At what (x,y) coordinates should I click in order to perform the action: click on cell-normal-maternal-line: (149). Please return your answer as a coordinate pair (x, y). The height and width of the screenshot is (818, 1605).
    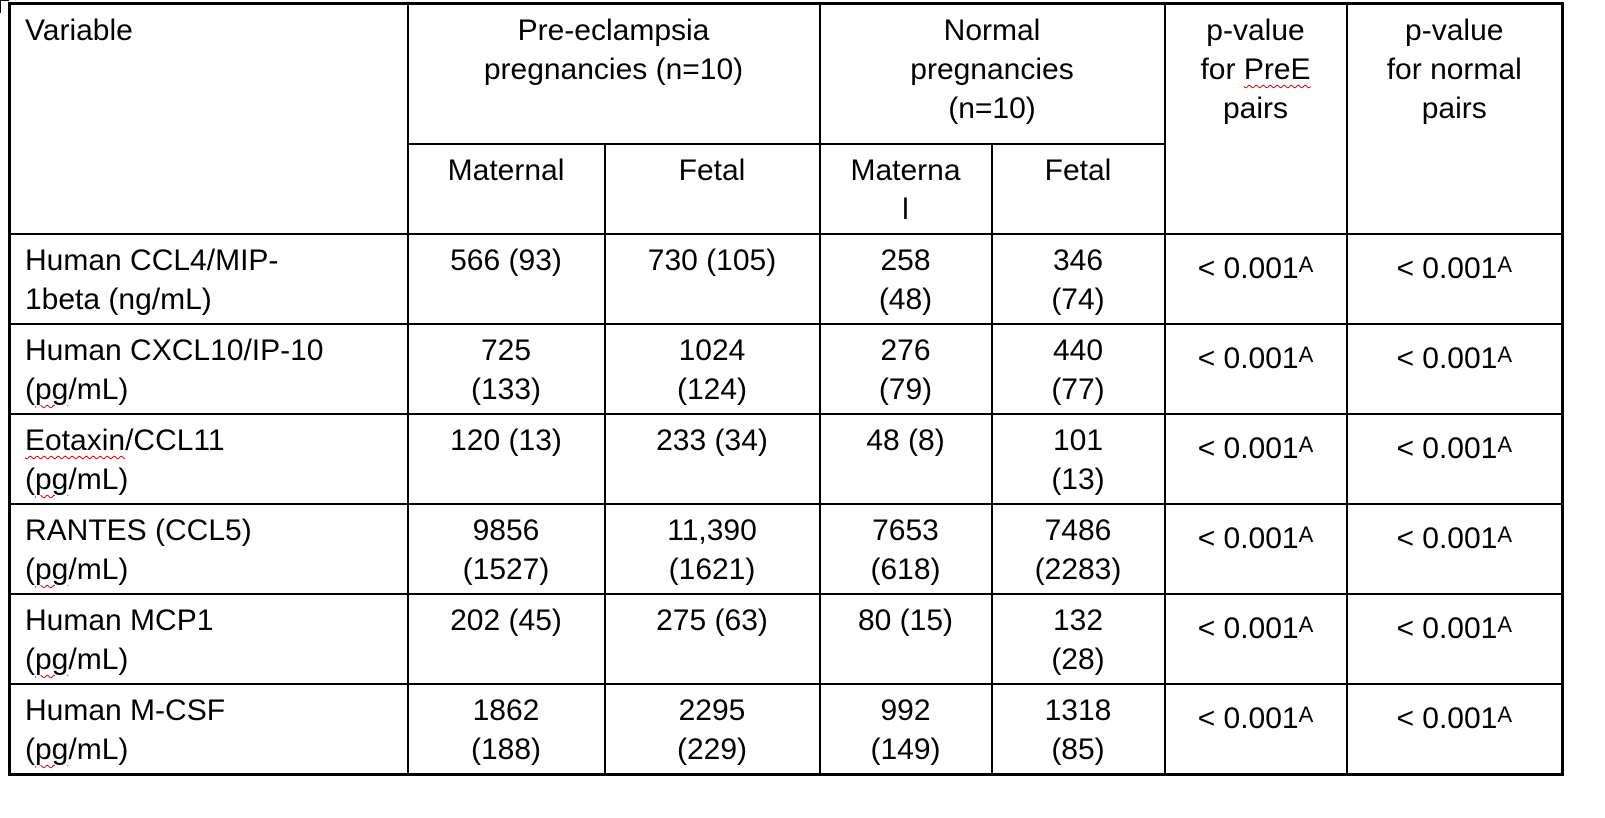
    Looking at the image, I should click on (905, 749).